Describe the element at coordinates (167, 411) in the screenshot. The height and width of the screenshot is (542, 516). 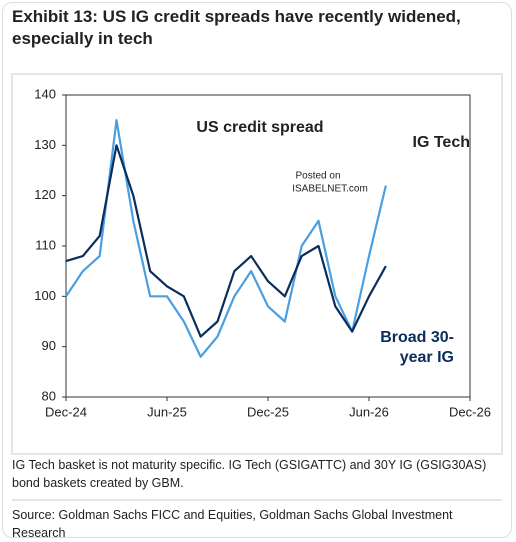
I see `x-tick-label: Jun-25` at that location.